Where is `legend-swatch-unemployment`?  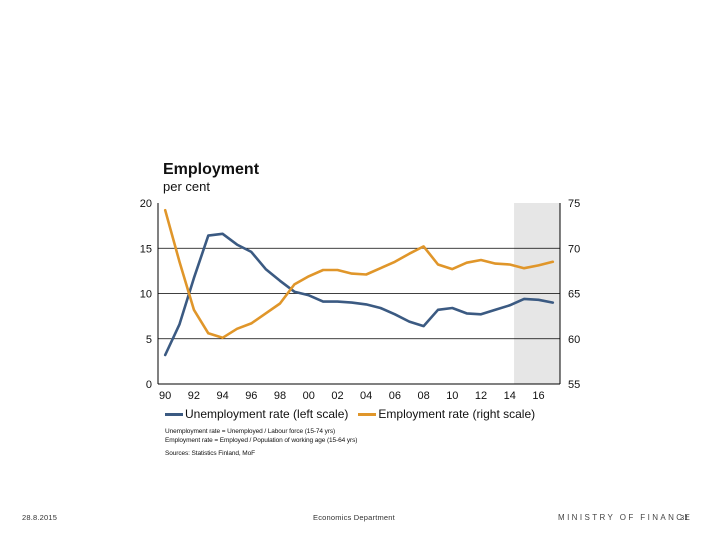
legend-swatch-unemployment is located at coordinates (174, 414).